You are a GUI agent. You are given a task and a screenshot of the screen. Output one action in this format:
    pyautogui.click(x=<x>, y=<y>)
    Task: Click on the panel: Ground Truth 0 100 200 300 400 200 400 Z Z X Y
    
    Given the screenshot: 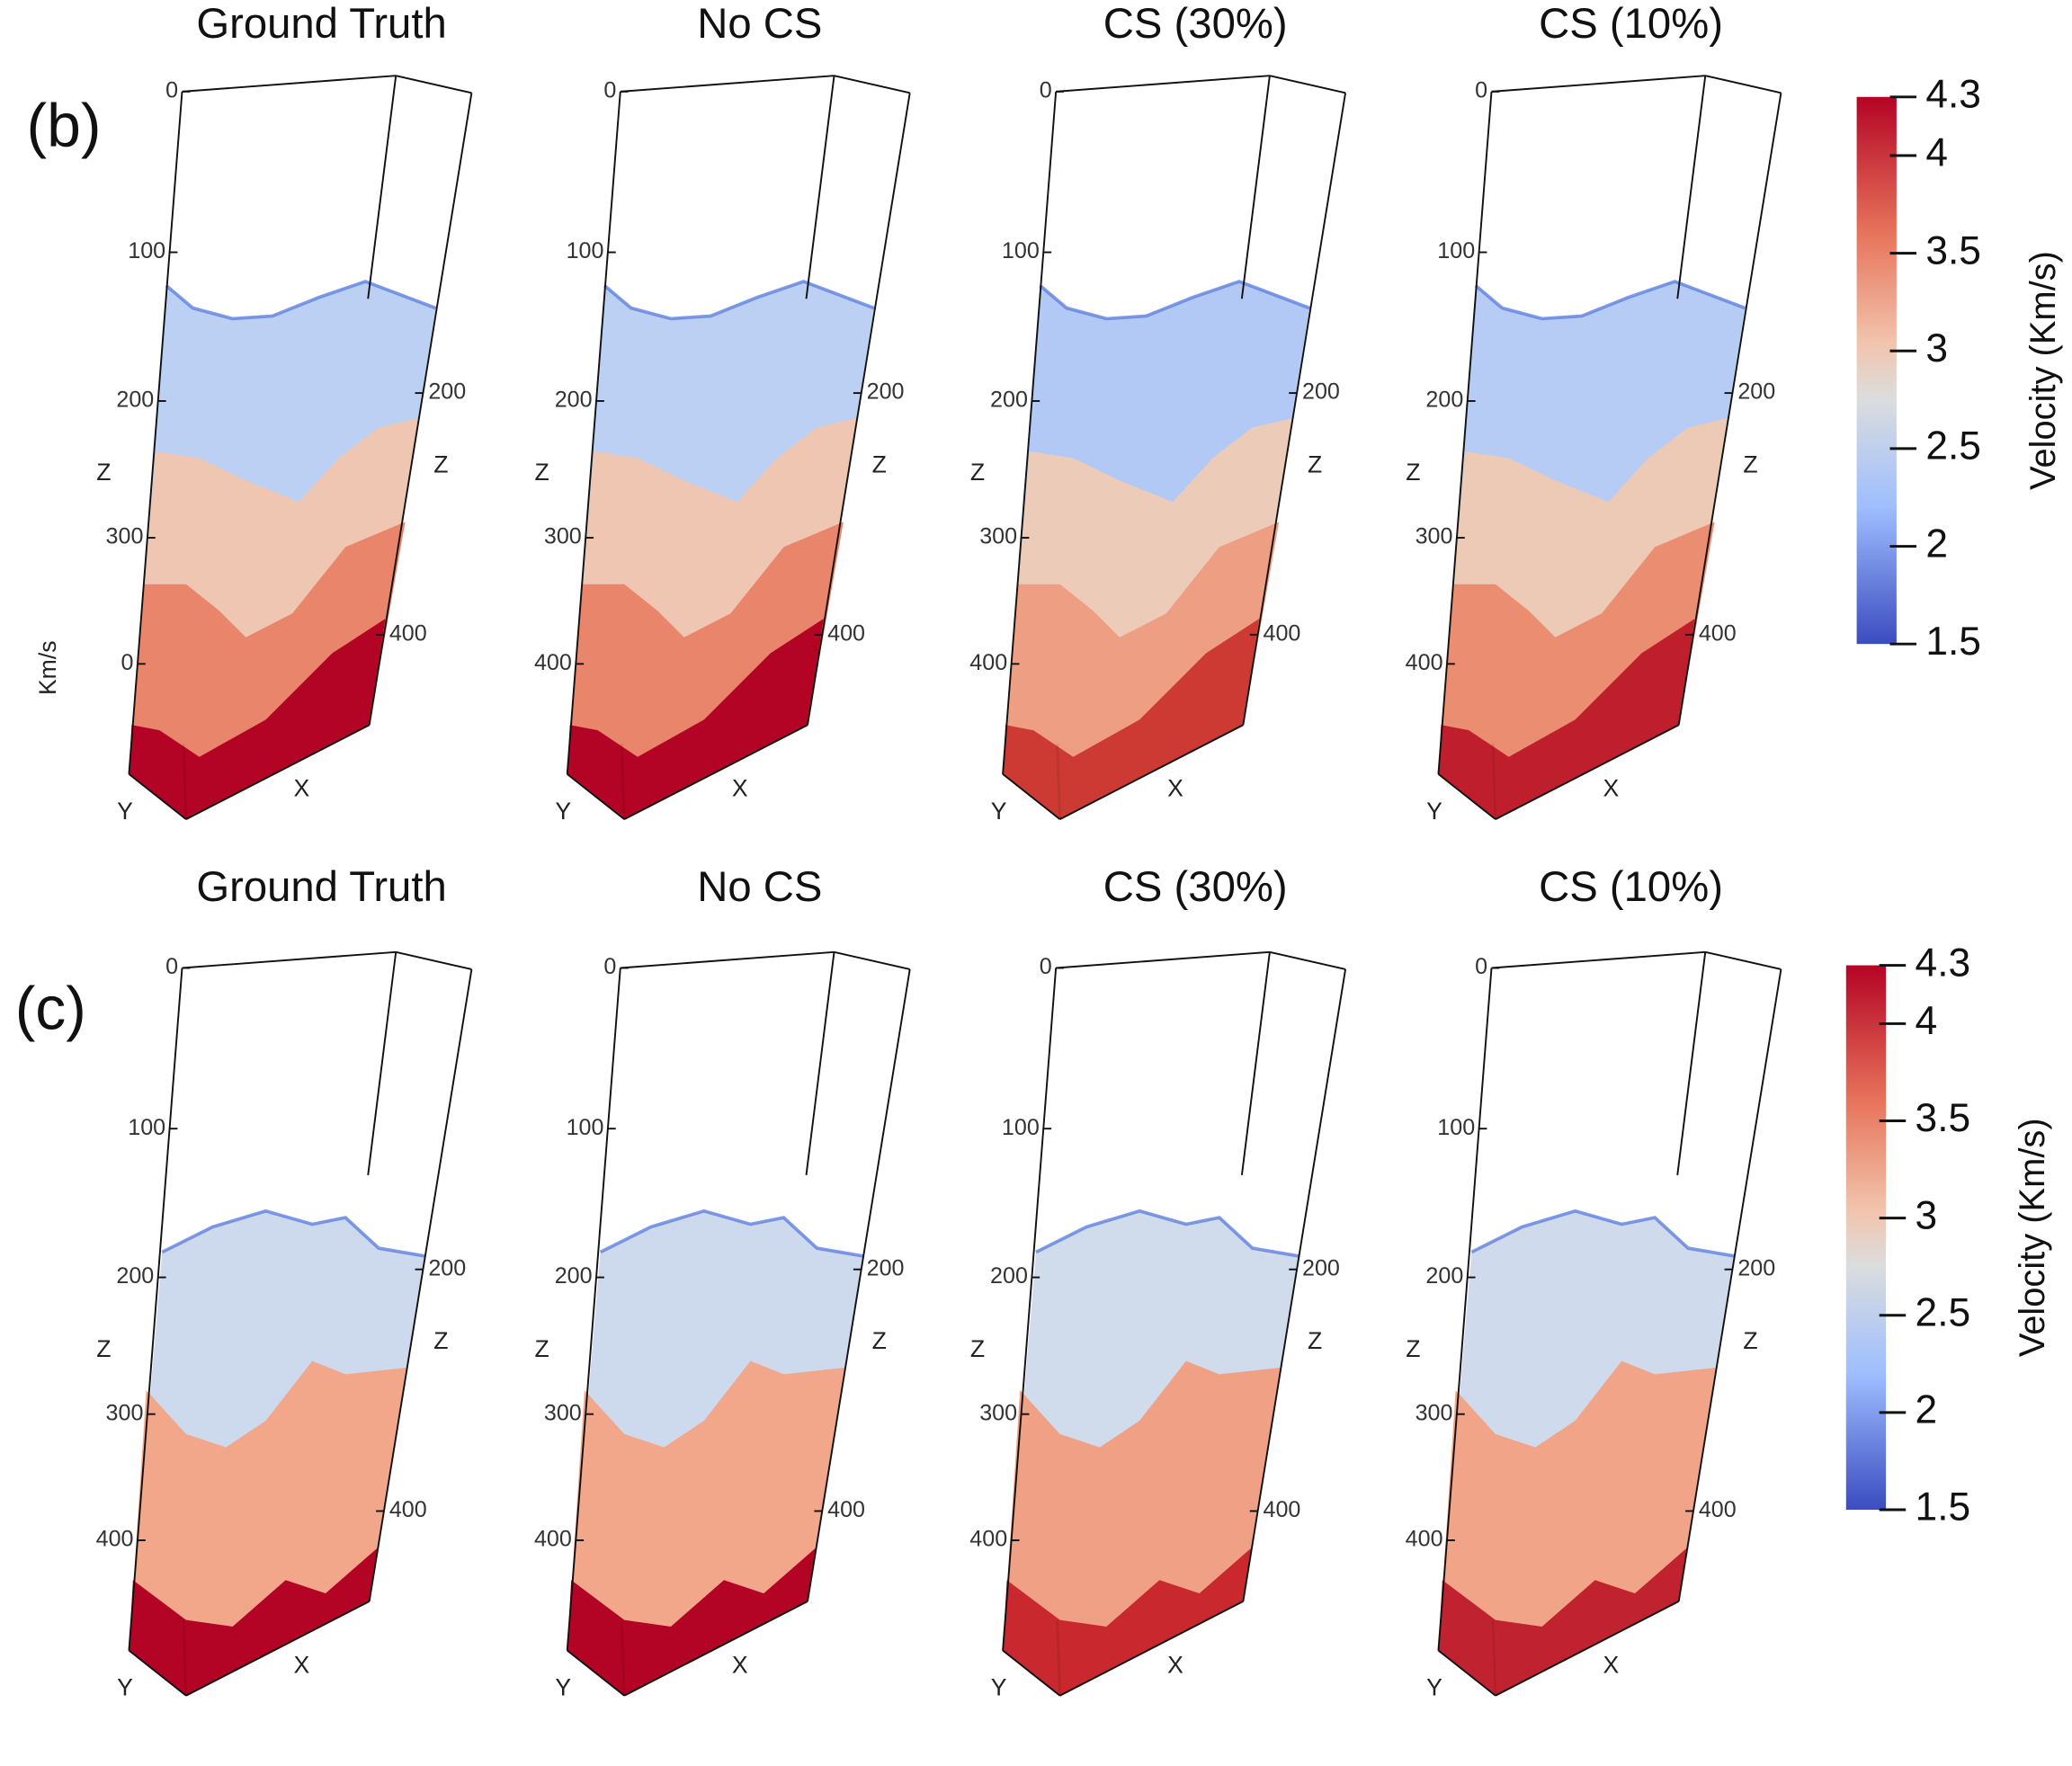 What is the action you would take?
    pyautogui.click(x=284, y=1281)
    